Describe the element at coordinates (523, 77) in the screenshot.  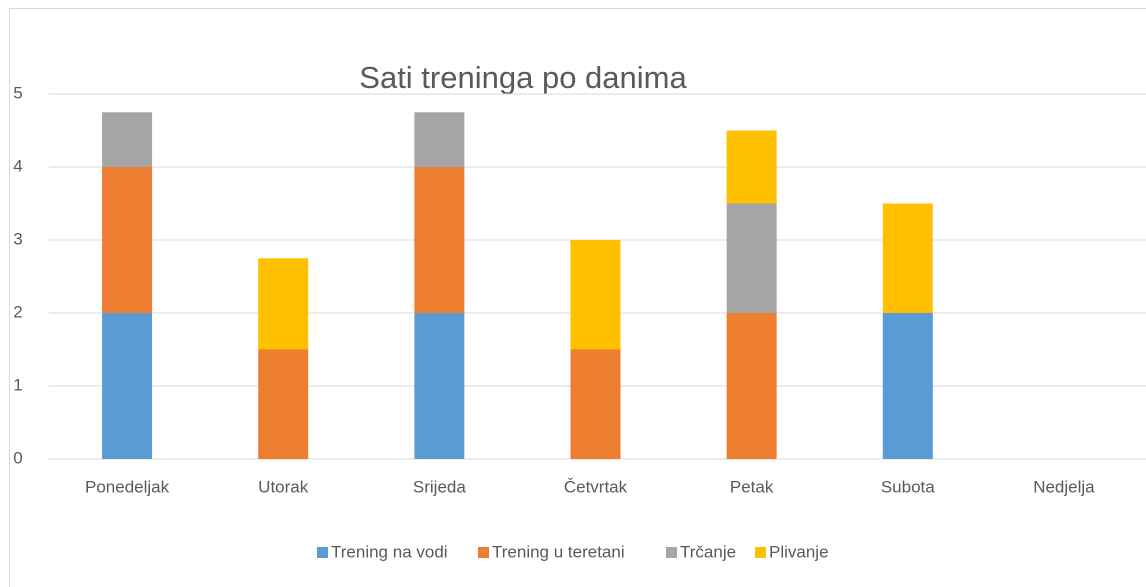
I see `chart-title: Sati treninga po danima` at that location.